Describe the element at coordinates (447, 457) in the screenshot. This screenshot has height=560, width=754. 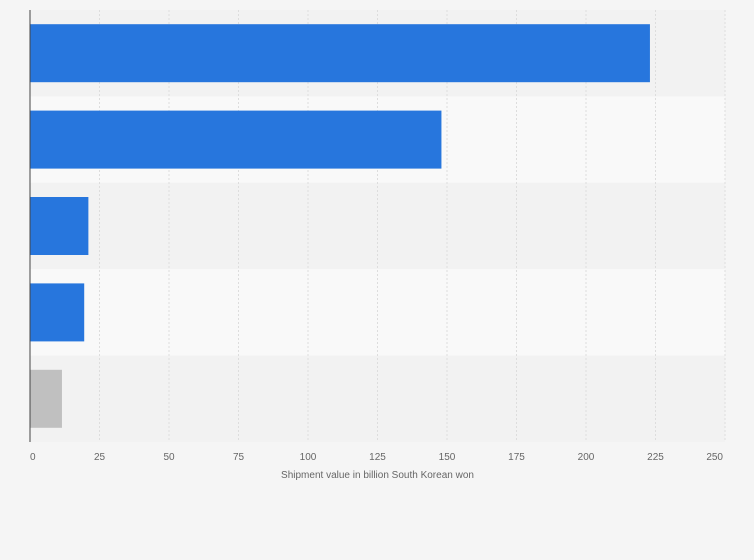
I see `x-tick-label: 150` at that location.